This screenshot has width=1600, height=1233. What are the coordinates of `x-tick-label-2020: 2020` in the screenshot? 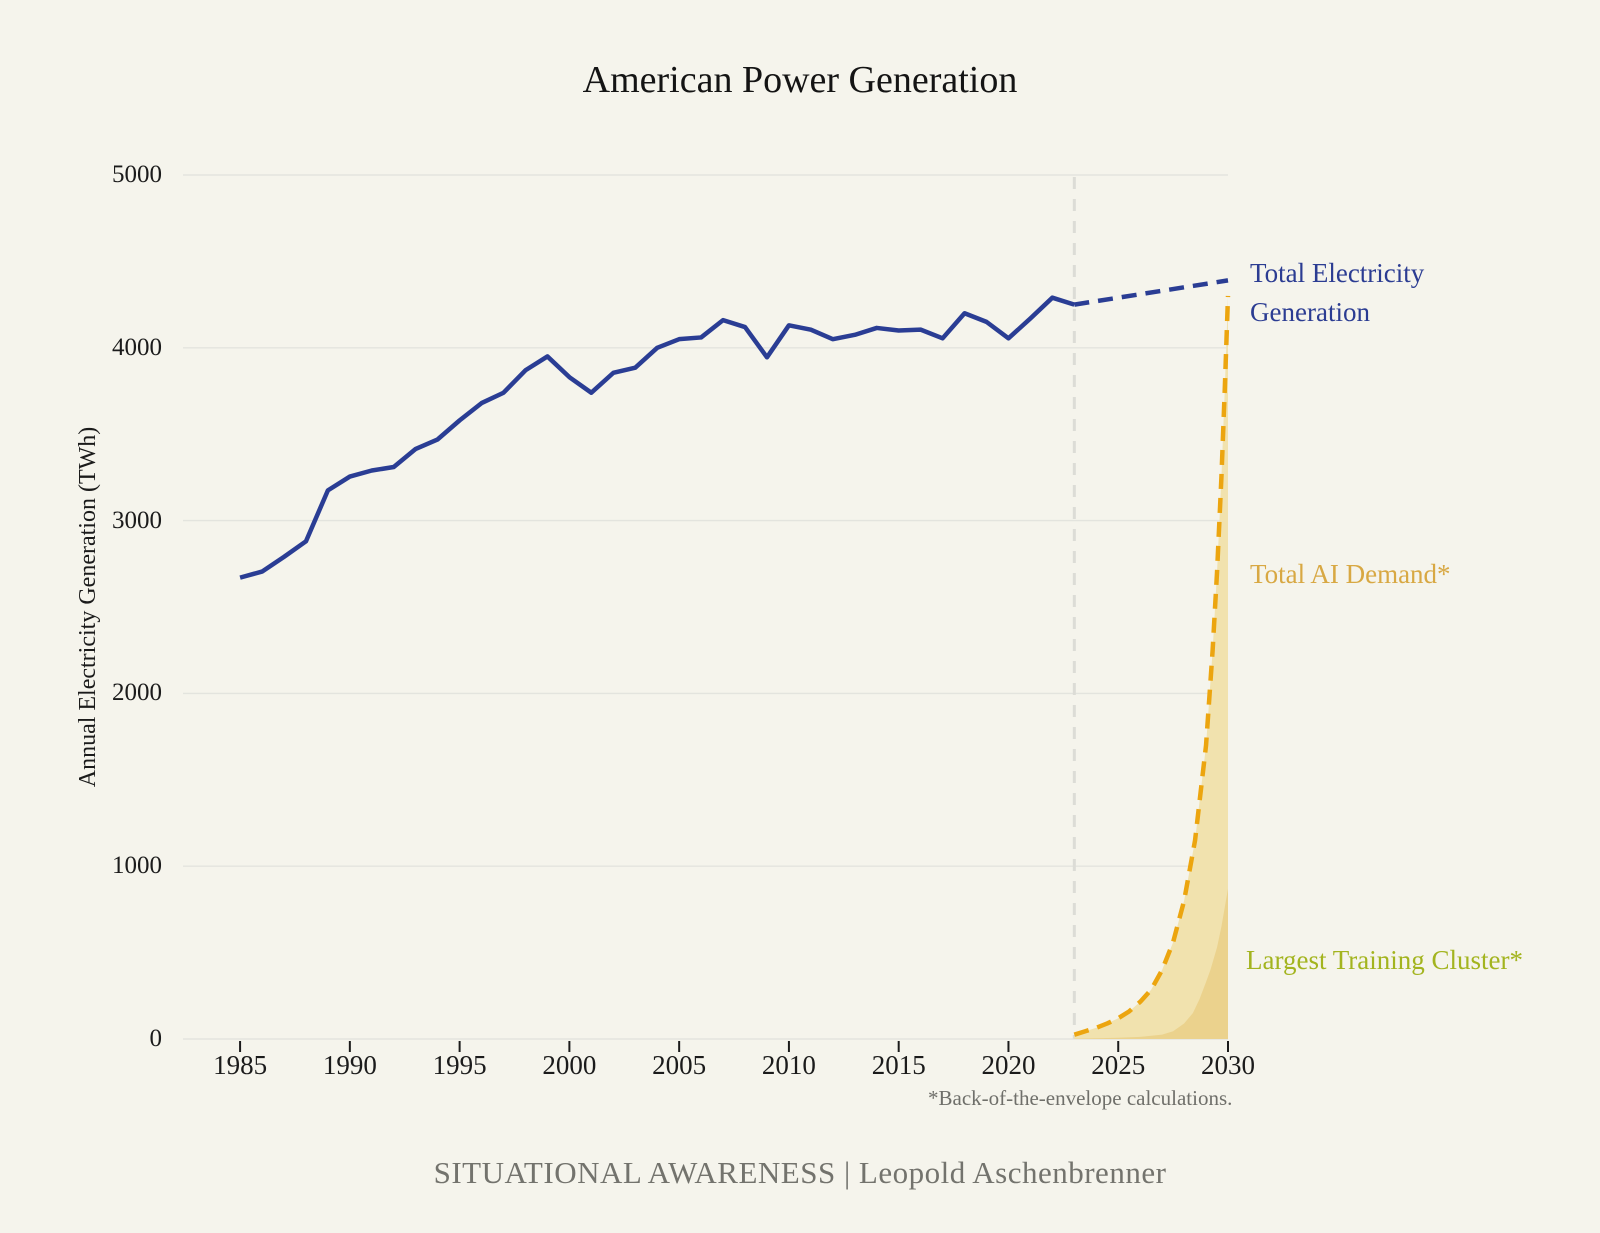 It's located at (1008, 1065).